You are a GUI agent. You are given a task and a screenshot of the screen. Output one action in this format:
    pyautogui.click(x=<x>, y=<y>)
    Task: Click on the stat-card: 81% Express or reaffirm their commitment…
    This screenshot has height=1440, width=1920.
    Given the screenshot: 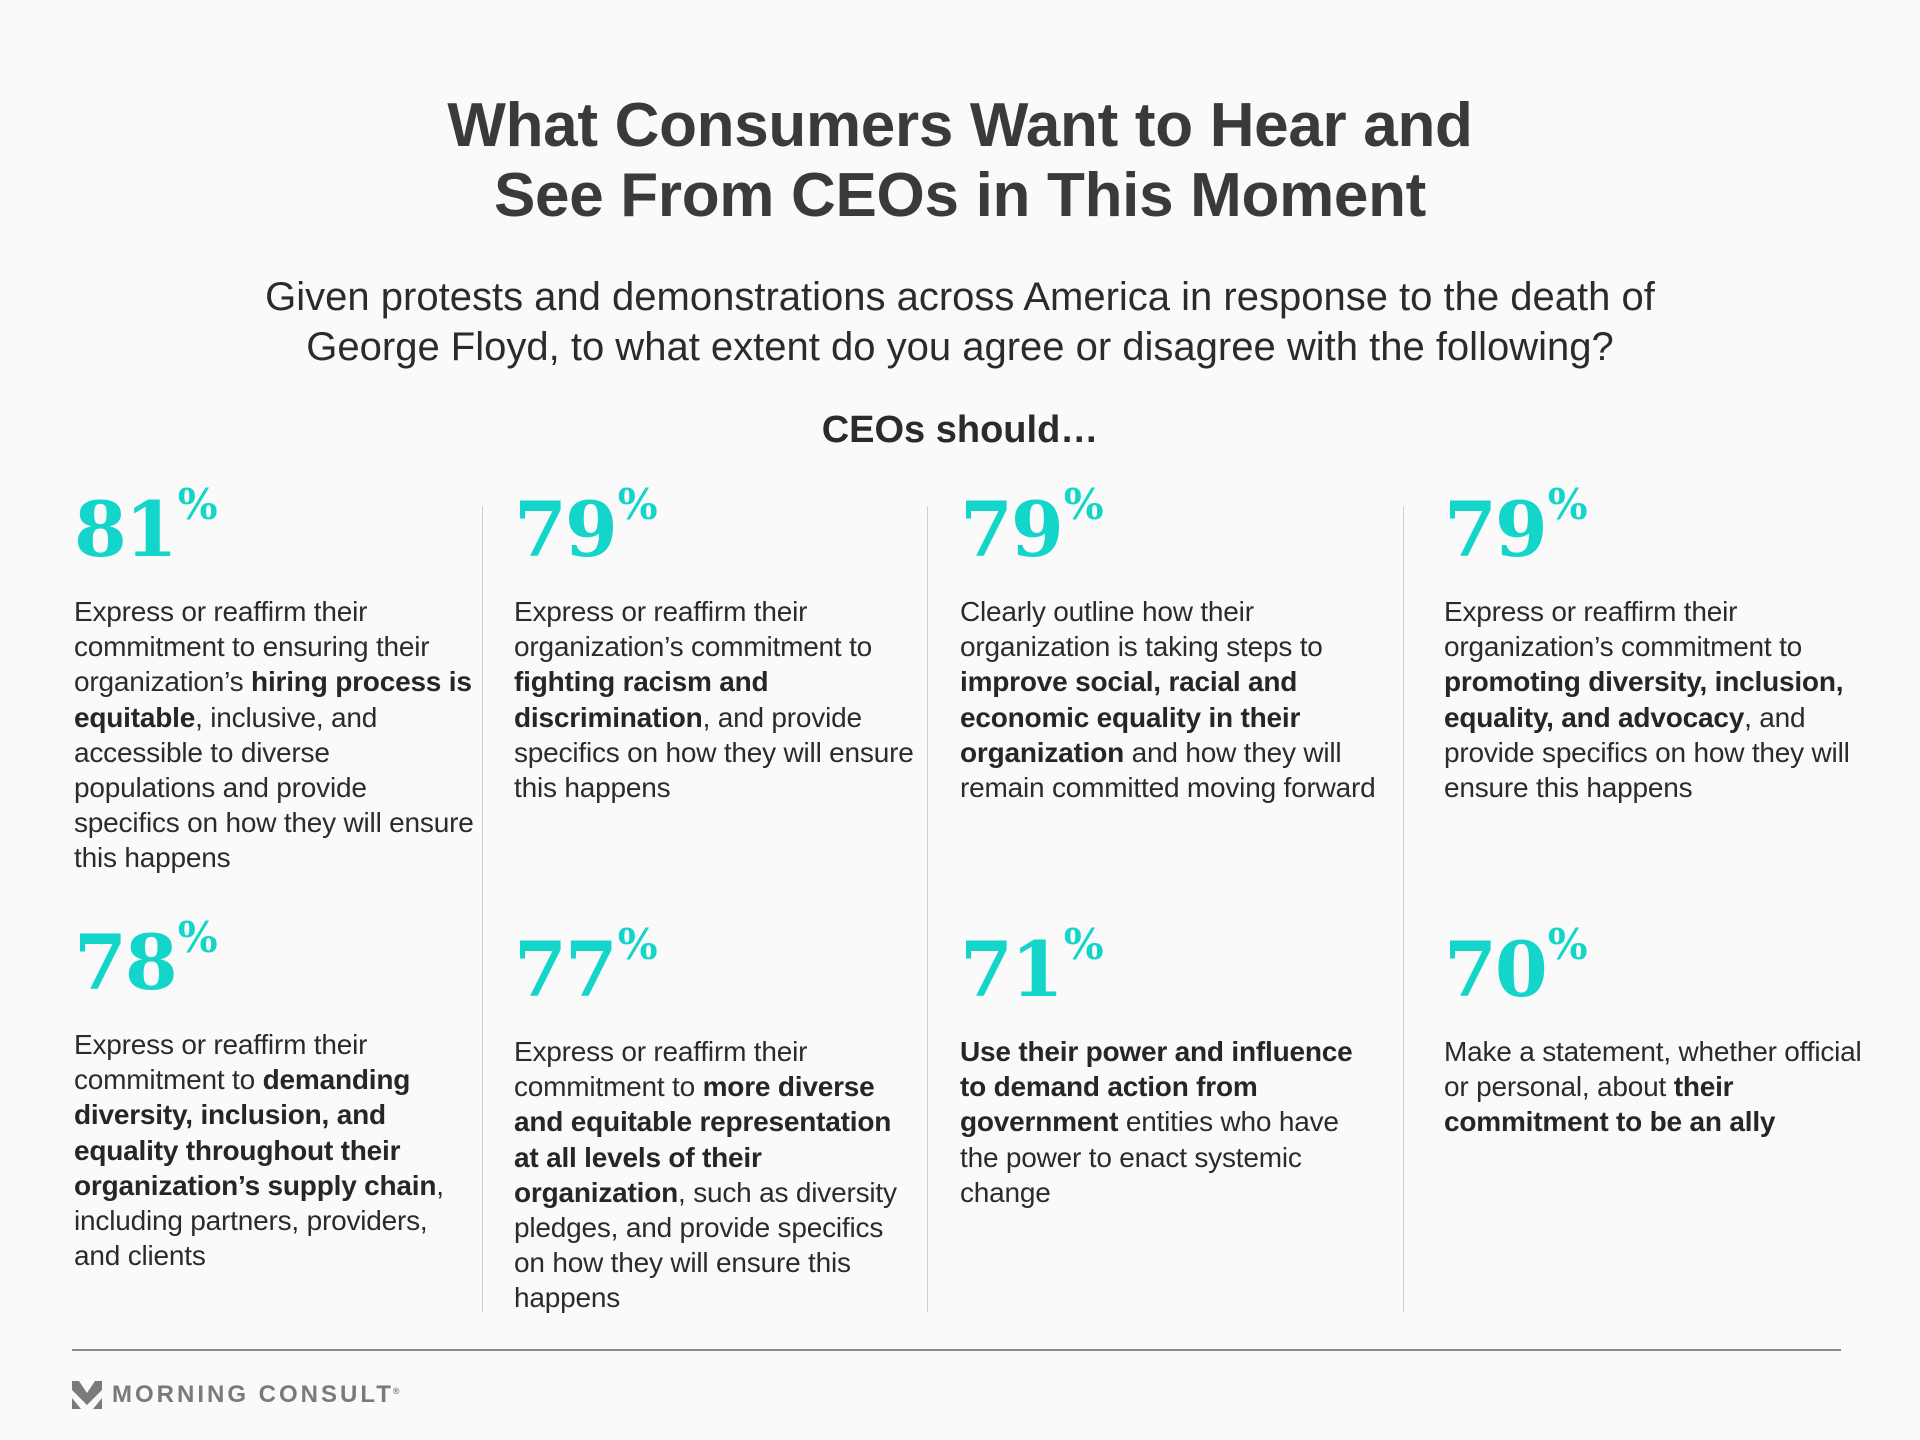 What is the action you would take?
    pyautogui.click(x=274, y=680)
    